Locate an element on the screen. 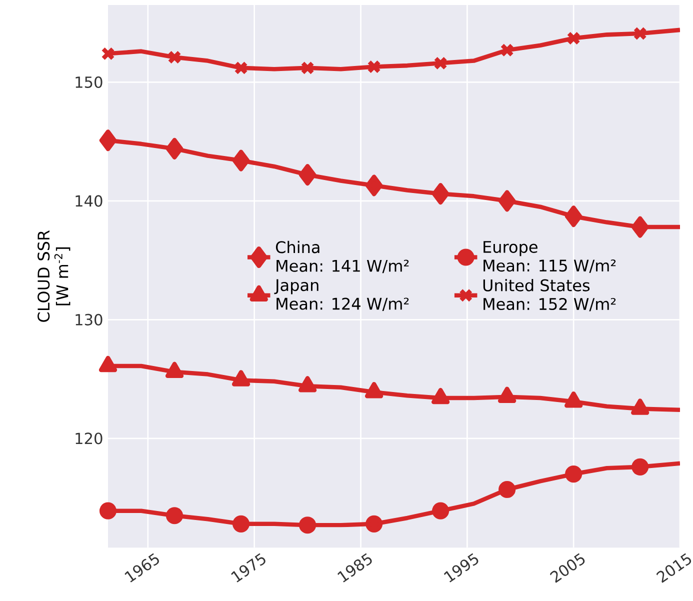  legend-label: China Mean: 141 W/m² is located at coordinates (342, 257).